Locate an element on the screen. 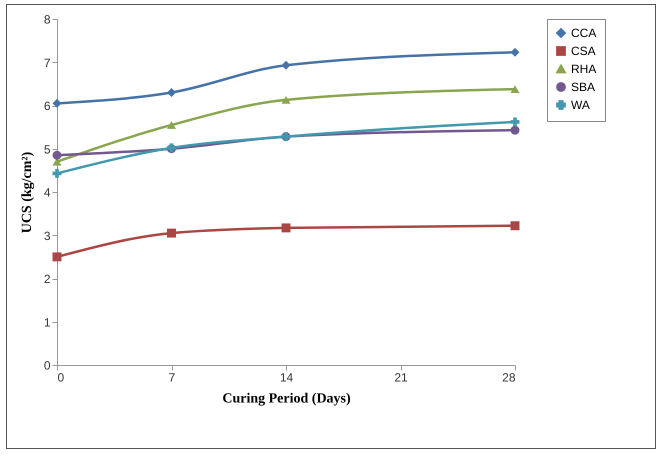 The height and width of the screenshot is (457, 667). y-tick-label: 3 is located at coordinates (47, 235).